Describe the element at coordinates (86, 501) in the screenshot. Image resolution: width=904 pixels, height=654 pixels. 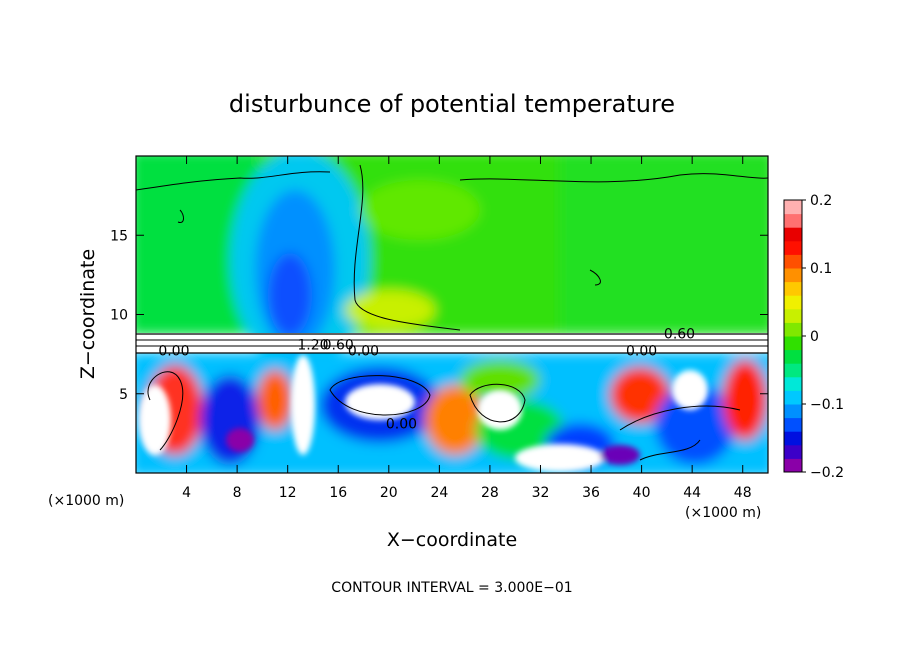
I see `x-unit-label: (×1000 m)` at that location.